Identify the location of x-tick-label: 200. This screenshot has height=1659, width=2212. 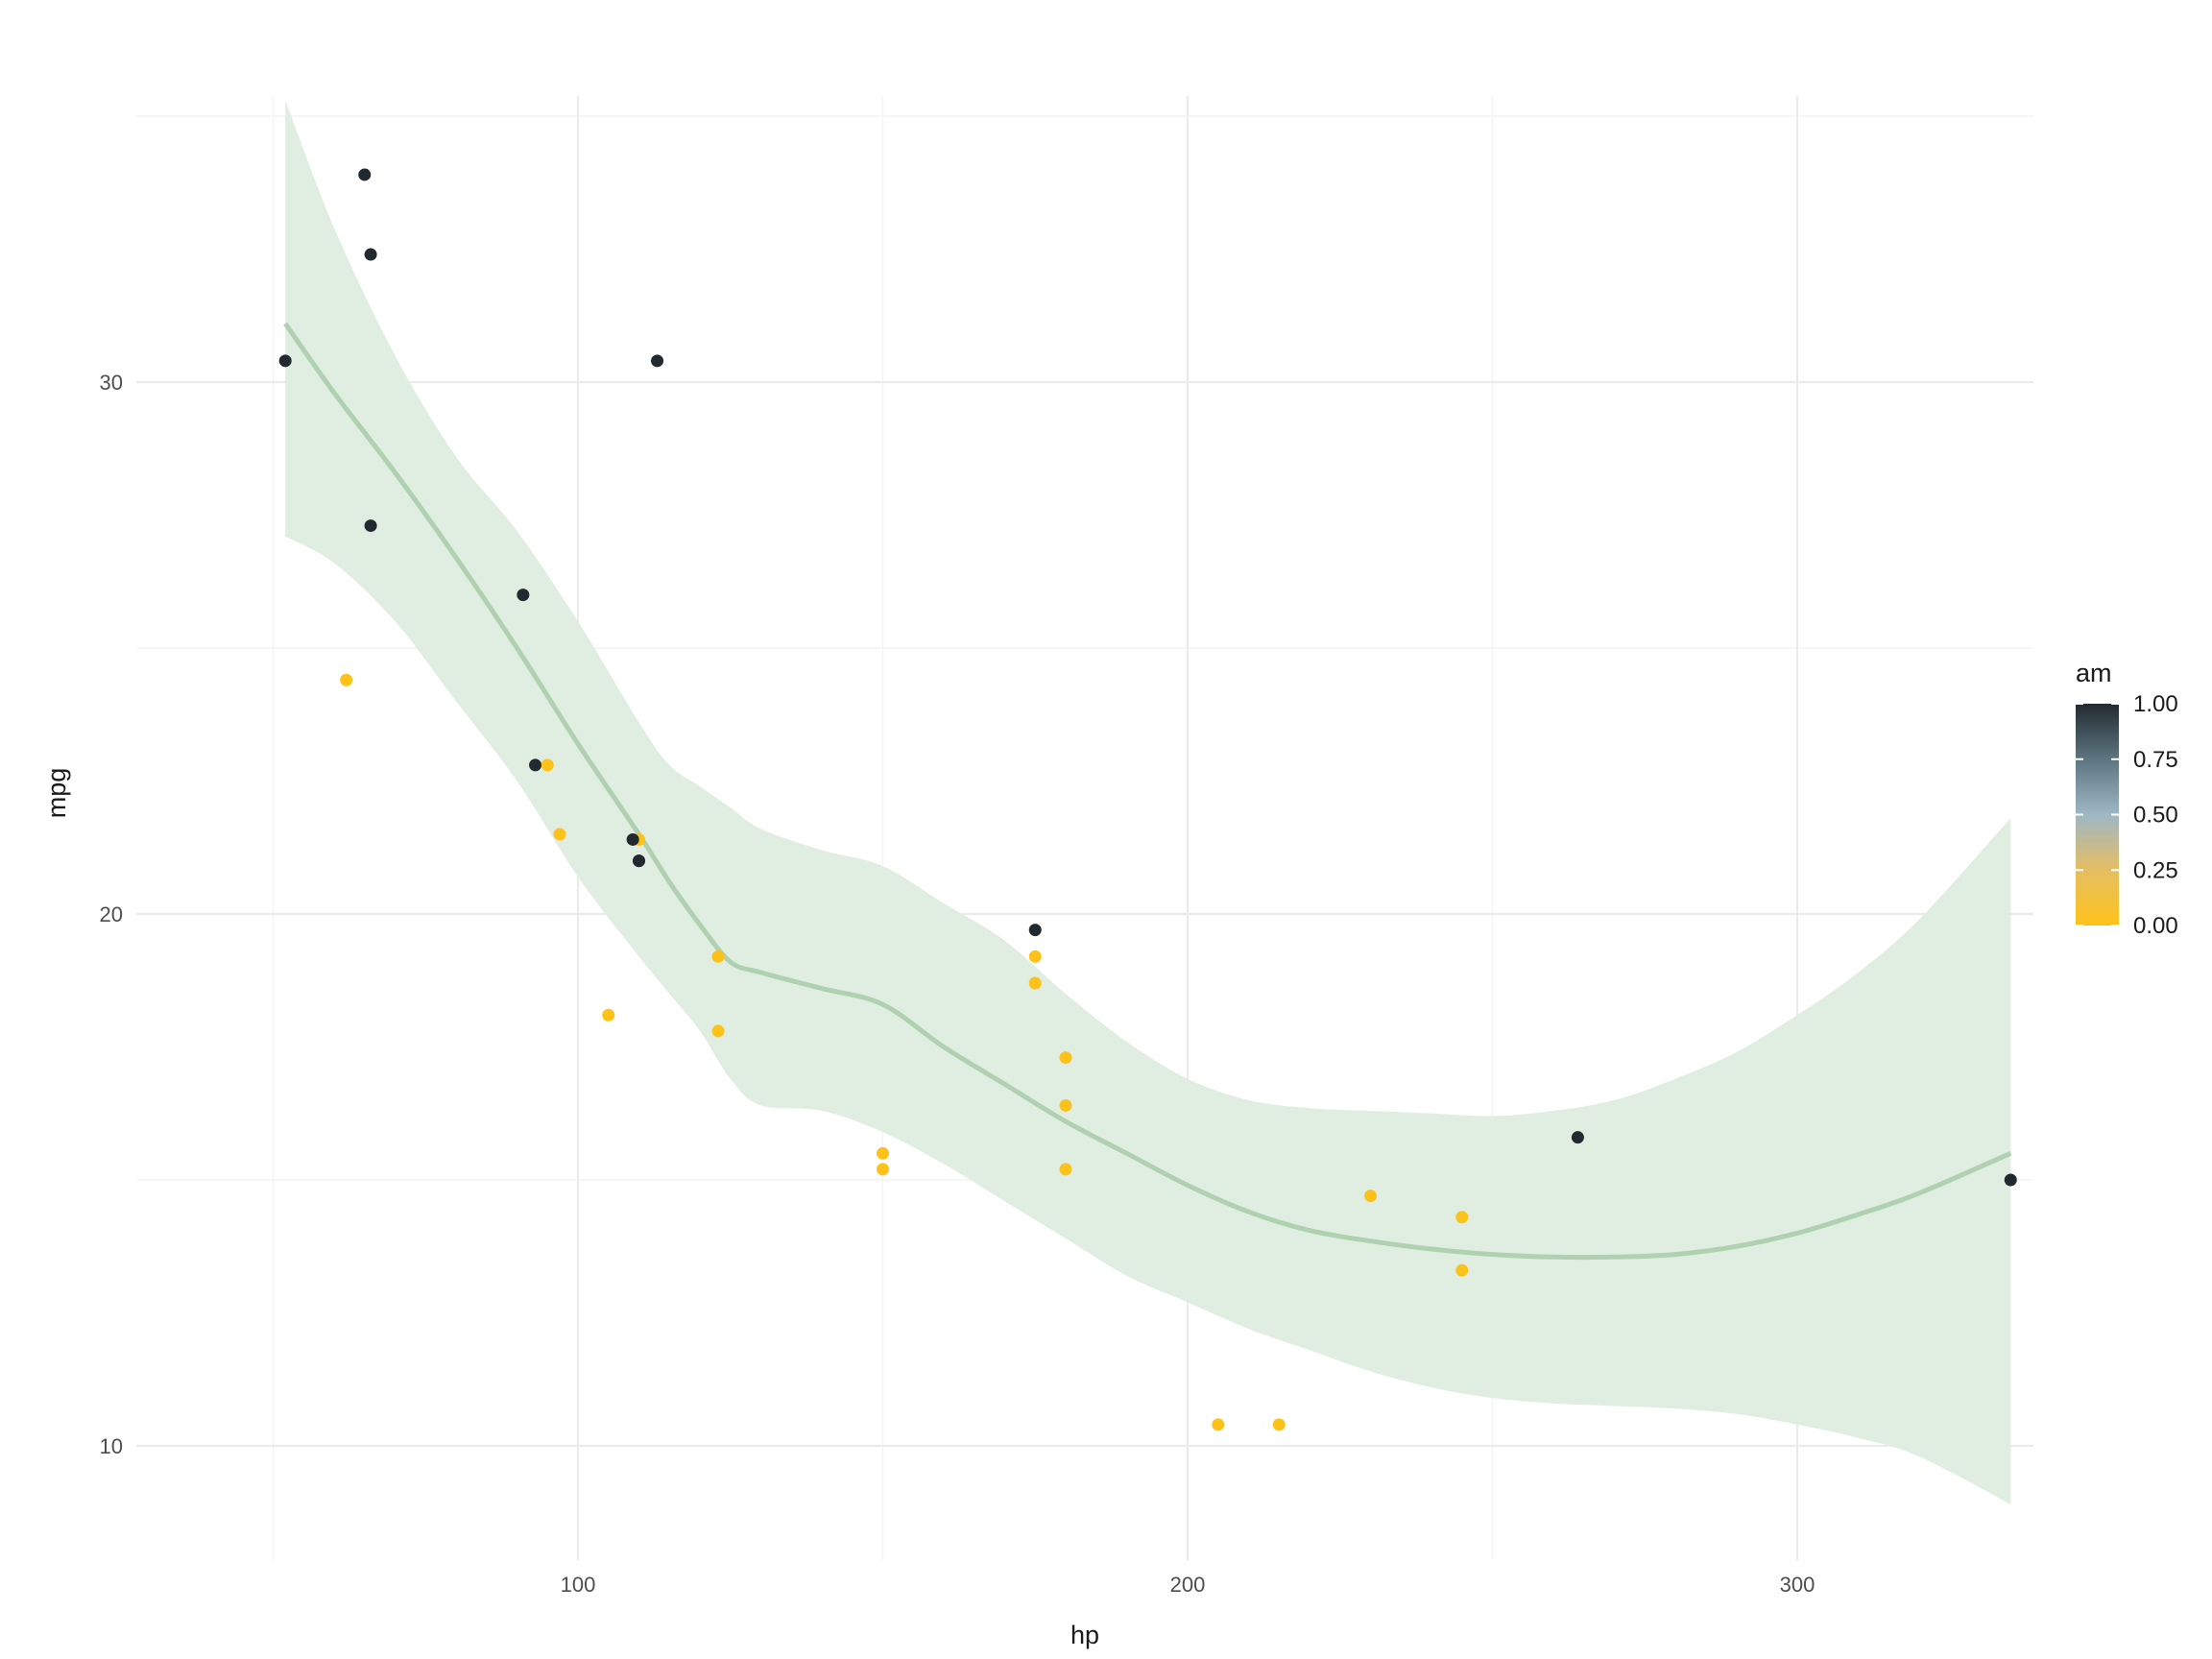
(1188, 1585).